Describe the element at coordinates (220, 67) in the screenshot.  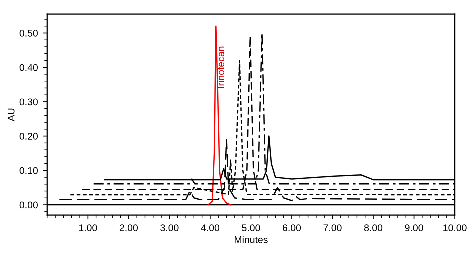
I see `annotation: Irinotecan` at that location.